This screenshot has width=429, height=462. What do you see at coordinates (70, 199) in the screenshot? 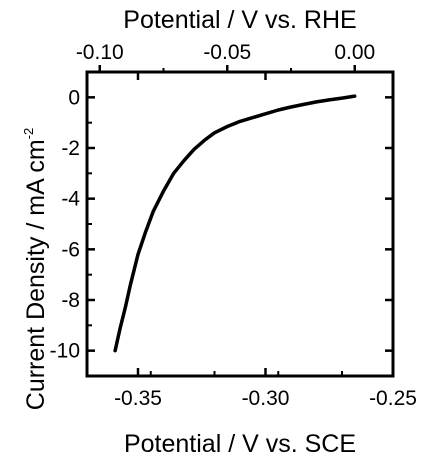
I see `y-tick-label: -4` at bounding box center [70, 199].